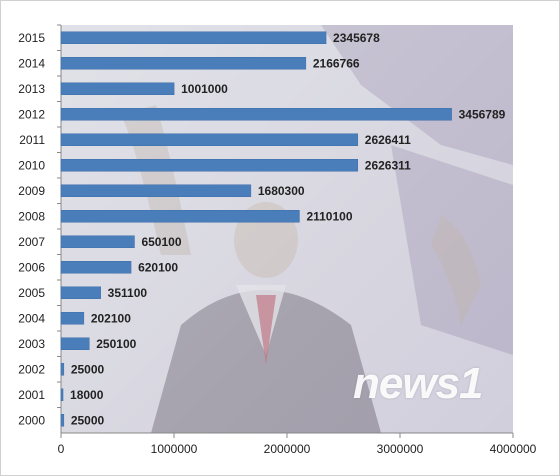 This screenshot has height=476, width=560. Describe the element at coordinates (418, 383) in the screenshot. I see `news1-watermark-logo: news1` at that location.